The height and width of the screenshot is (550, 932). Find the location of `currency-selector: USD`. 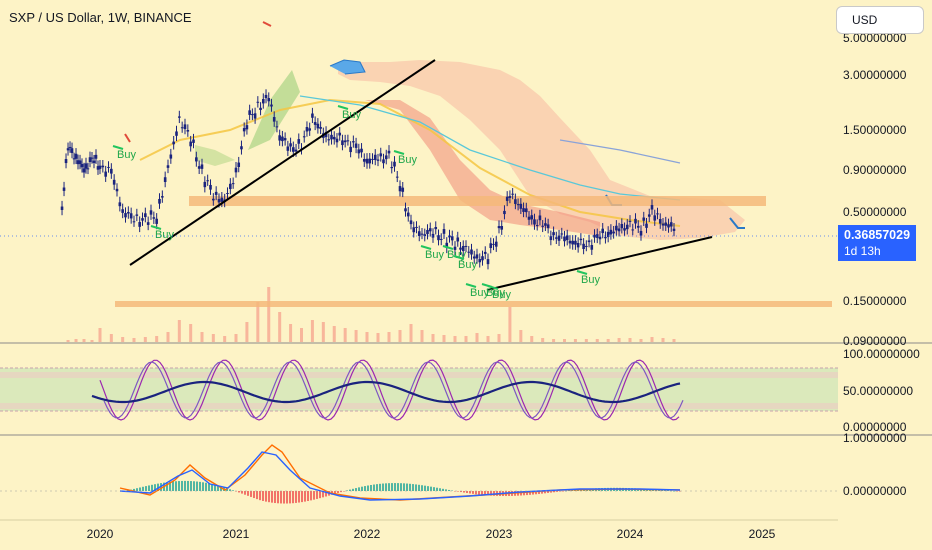

currency-selector: USD is located at coordinates (880, 20).